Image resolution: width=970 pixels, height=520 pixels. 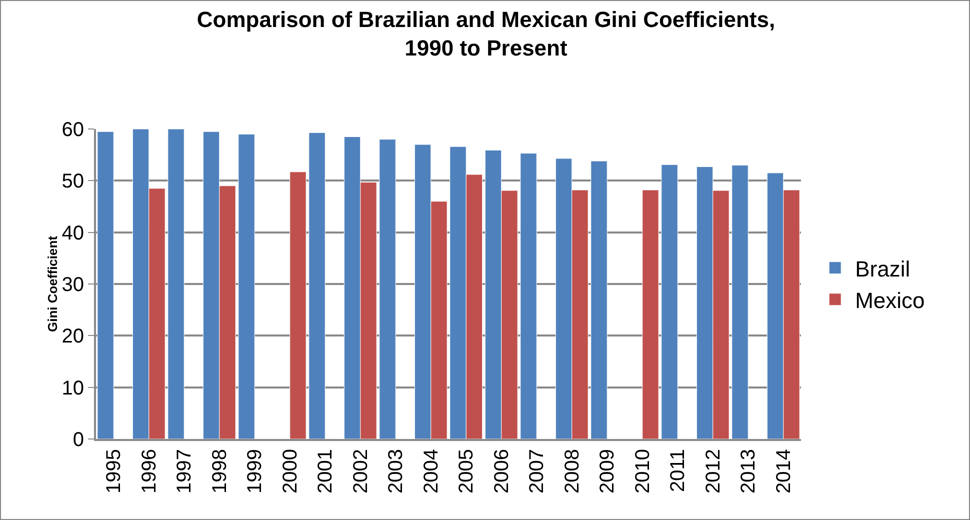 I want to click on x-tick-label: 2000, so click(x=290, y=471).